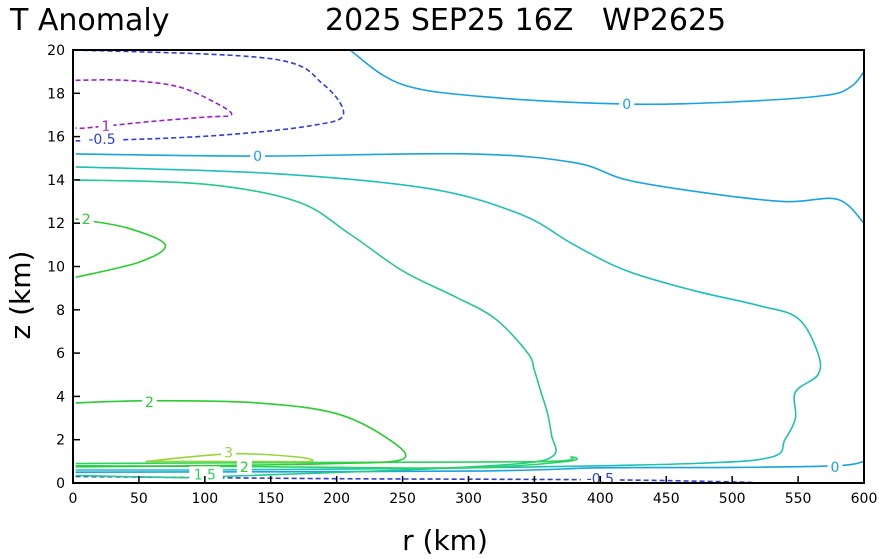 This screenshot has height=559, width=879. I want to click on x-tick-label: 600, so click(864, 499).